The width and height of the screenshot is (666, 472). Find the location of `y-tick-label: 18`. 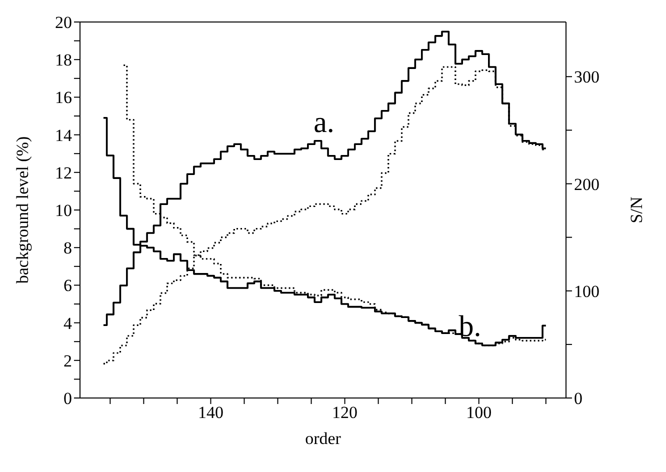

y-tick-label: 18 is located at coordinates (63, 60).